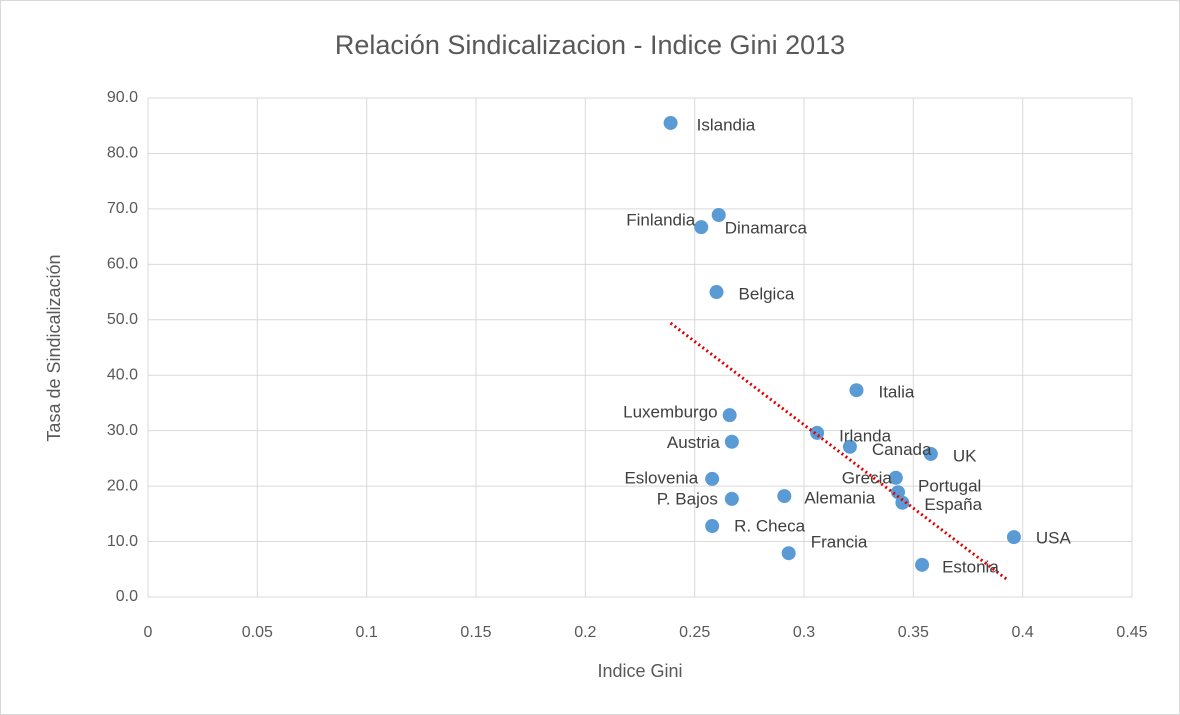 The image size is (1180, 715). What do you see at coordinates (367, 632) in the screenshot?
I see `x-tick-label: 0.1` at bounding box center [367, 632].